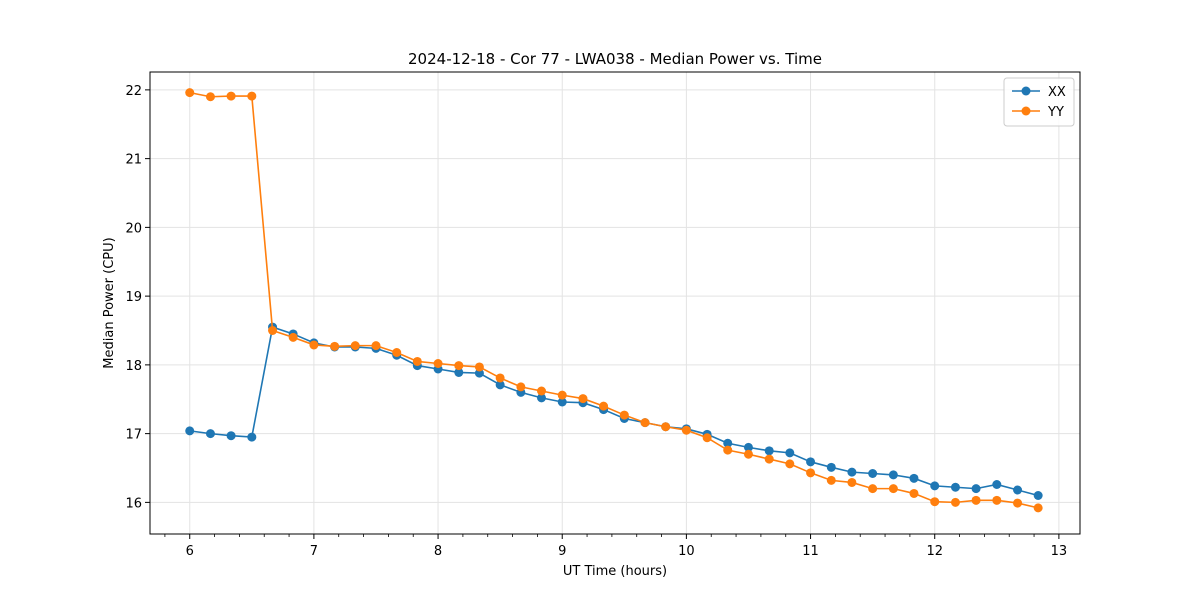 This screenshot has width=1200, height=600. I want to click on x-axis-label: UT Time (hours), so click(615, 571).